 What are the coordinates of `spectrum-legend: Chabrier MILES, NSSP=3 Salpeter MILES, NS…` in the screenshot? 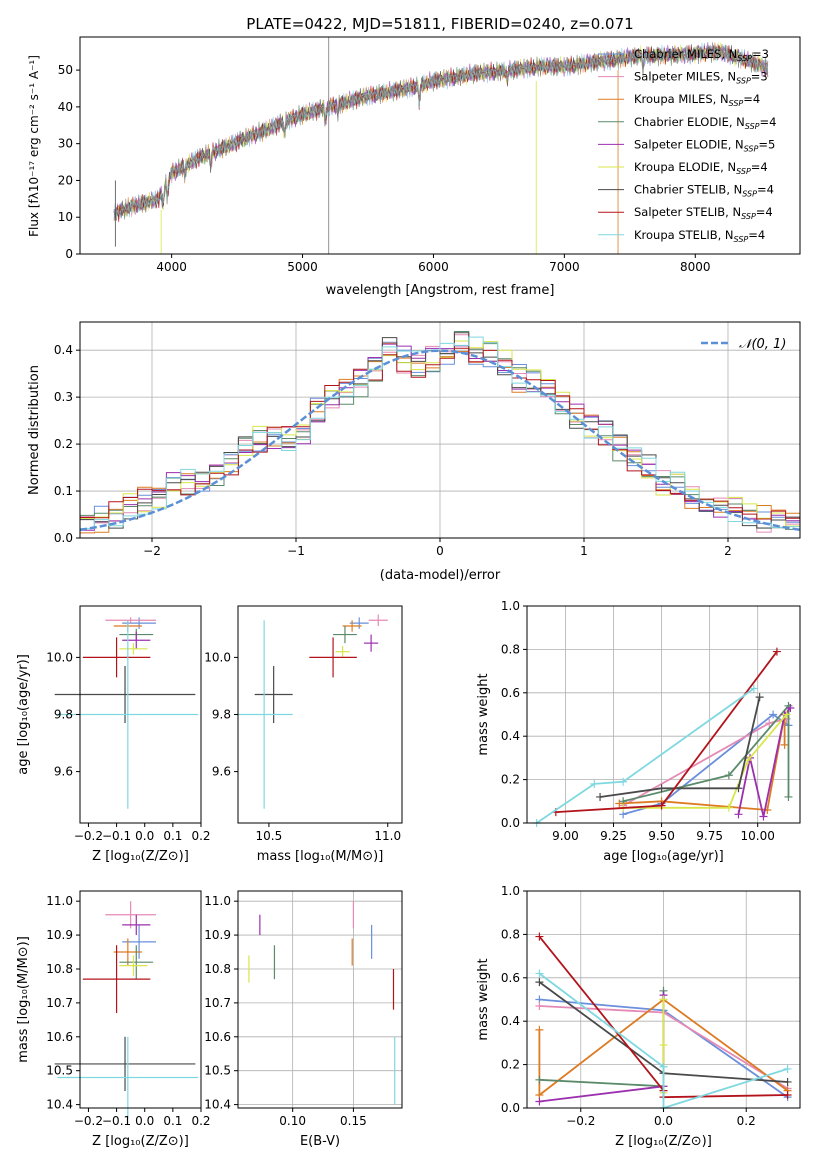 It's located at (687, 145).